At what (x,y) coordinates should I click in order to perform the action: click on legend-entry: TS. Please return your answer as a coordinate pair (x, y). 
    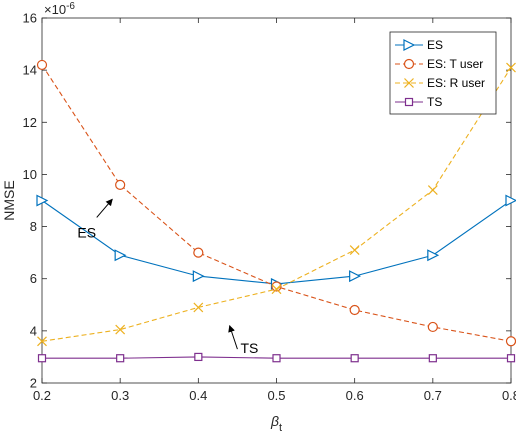
    Looking at the image, I should click on (418, 102).